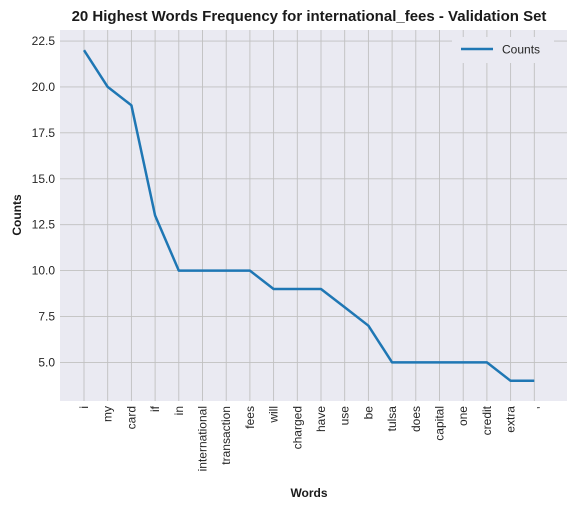 This screenshot has width=583, height=510. Describe the element at coordinates (44, 87) in the screenshot. I see `y-tick-label: 20.0` at that location.